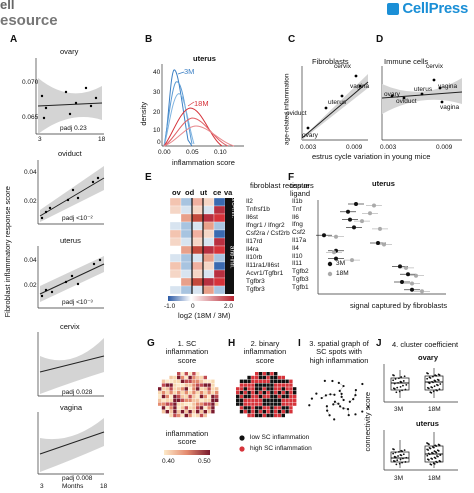  I want to click on a-xtick-3: 3, so click(42, 486).